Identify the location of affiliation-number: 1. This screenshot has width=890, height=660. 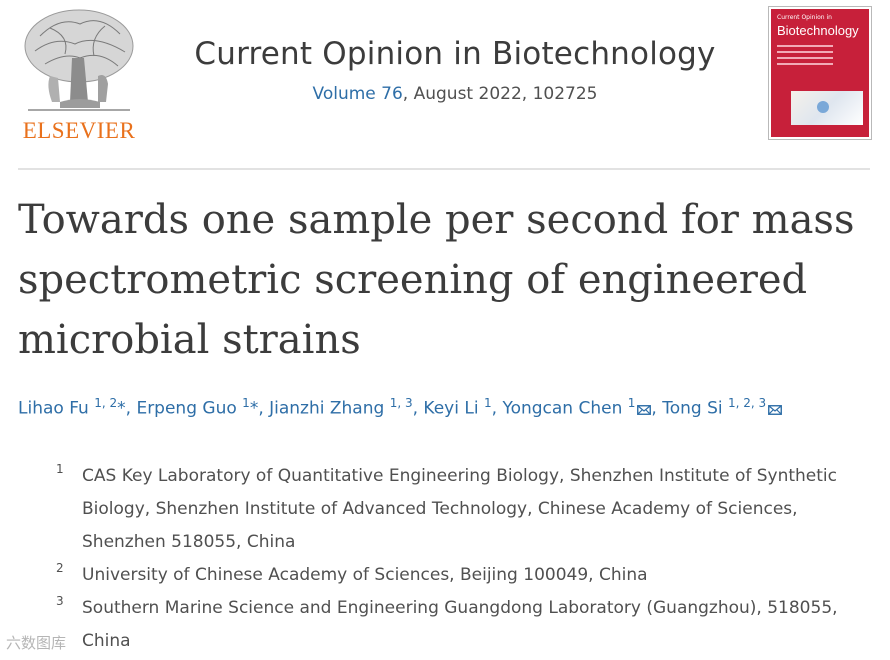
(60, 469).